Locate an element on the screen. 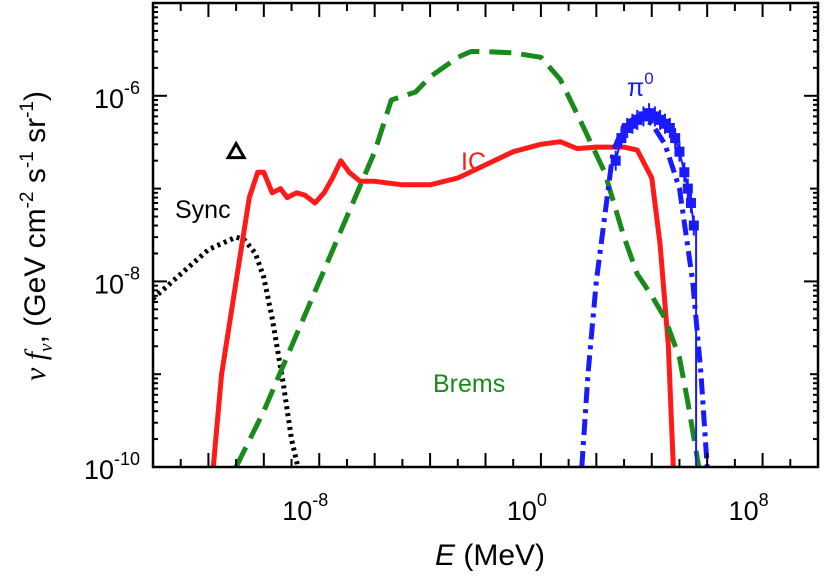 This screenshot has width=830, height=583. x-axis-label: E (MeV) is located at coordinates (490, 555).